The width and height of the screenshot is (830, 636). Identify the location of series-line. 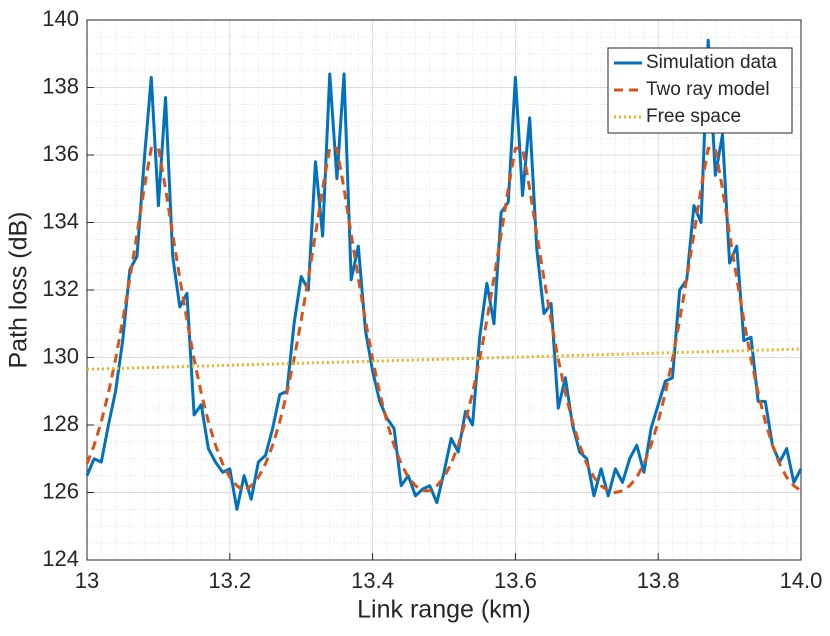
(444, 359).